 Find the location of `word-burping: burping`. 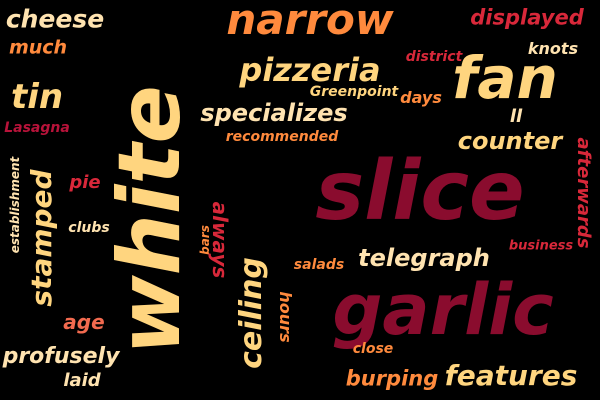

word-burping: burping is located at coordinates (392, 378).